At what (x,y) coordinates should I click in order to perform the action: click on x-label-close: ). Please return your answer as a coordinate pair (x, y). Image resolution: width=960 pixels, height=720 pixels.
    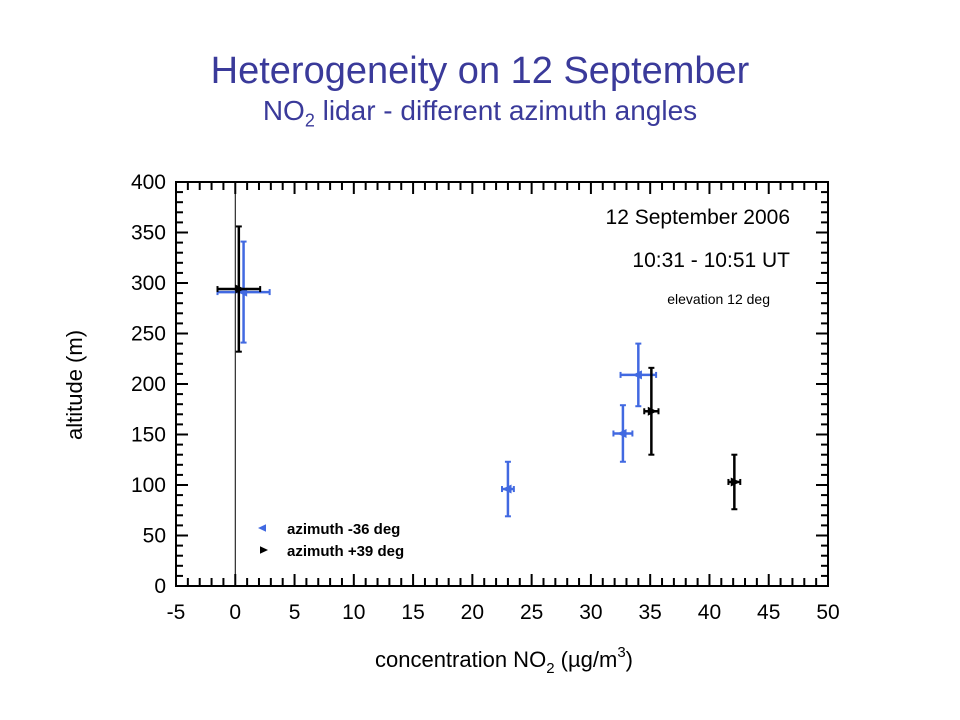
    Looking at the image, I should click on (629, 659).